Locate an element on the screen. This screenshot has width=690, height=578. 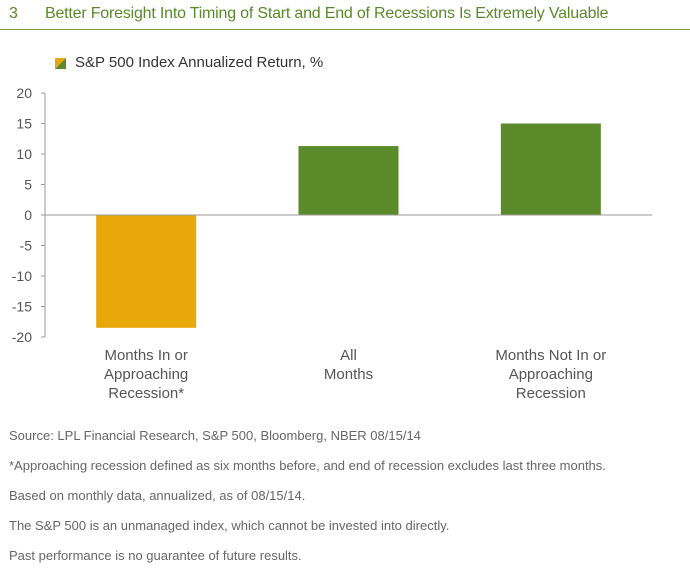
figure-number: 3 is located at coordinates (13, 13).